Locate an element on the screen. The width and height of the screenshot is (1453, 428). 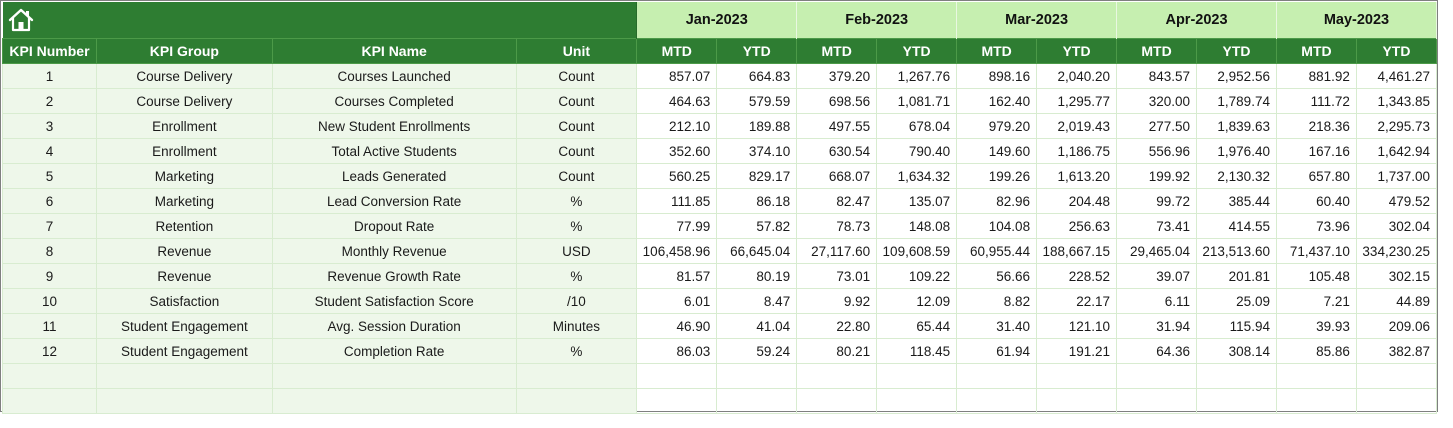
ytd-value-cell: 1,343.85 is located at coordinates (1396, 101).